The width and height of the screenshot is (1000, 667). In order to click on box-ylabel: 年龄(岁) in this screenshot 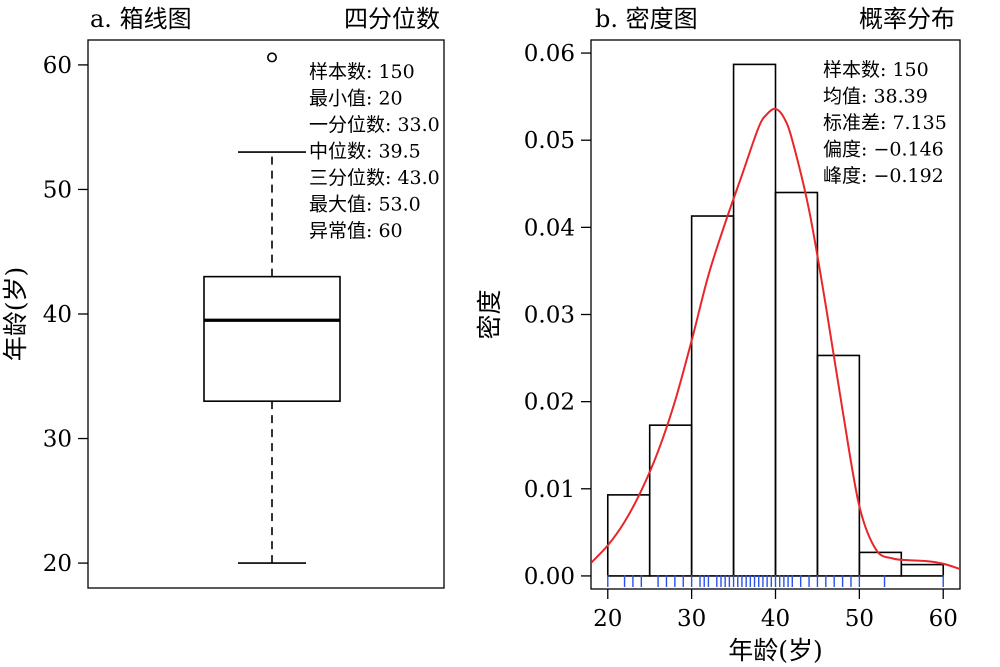, I will do `click(15, 314)`.